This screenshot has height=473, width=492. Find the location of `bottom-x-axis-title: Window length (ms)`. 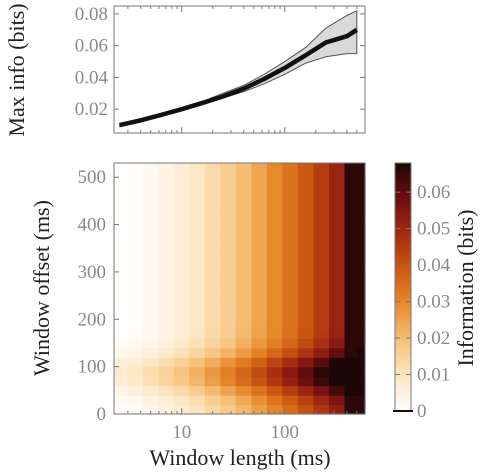

bottom-x-axis-title: Window length (ms) is located at coordinates (239, 457).